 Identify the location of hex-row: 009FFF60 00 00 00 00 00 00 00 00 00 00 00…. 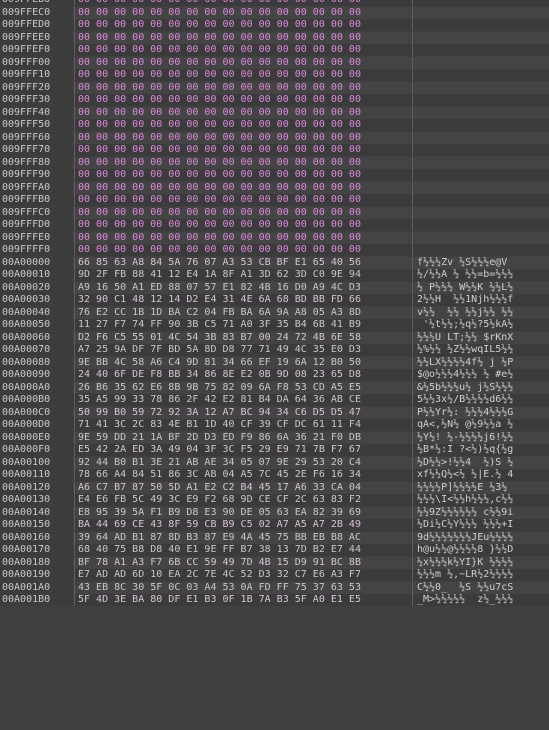
(274, 137).